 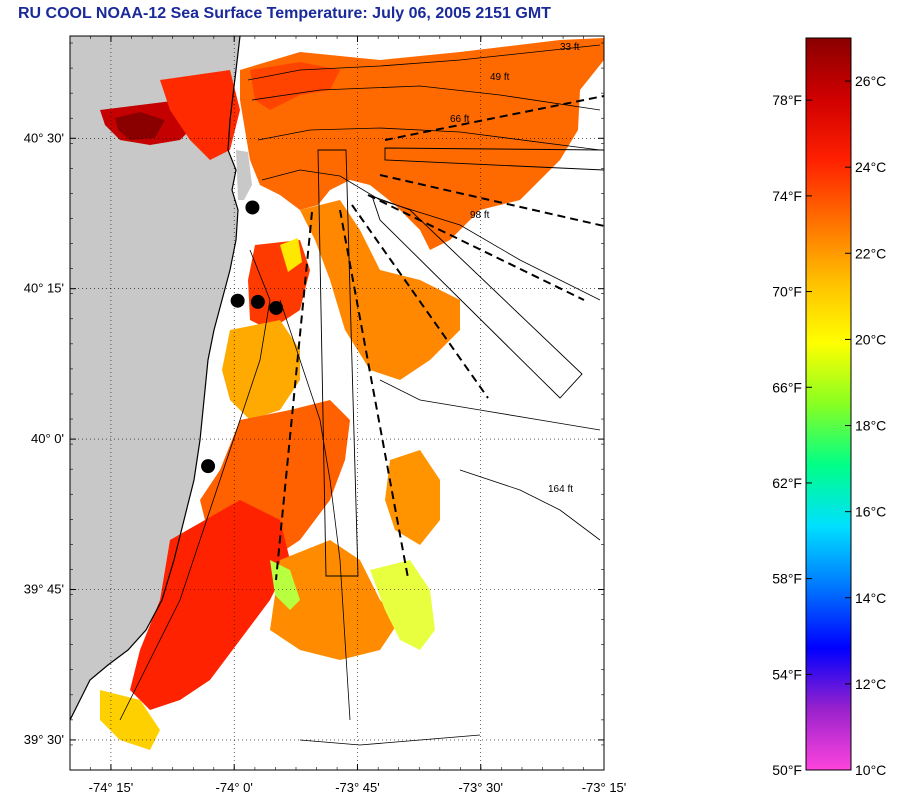 I want to click on lat-tick-label: 39° 45', so click(x=44, y=589).